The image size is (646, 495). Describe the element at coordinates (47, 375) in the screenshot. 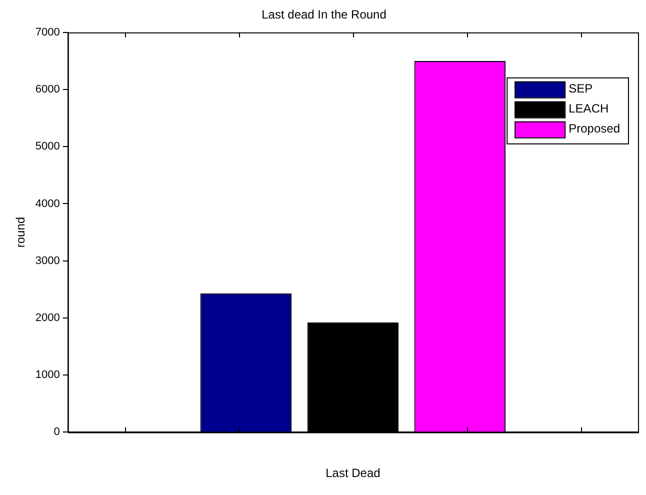

I see `y-tick-label: 1000` at that location.